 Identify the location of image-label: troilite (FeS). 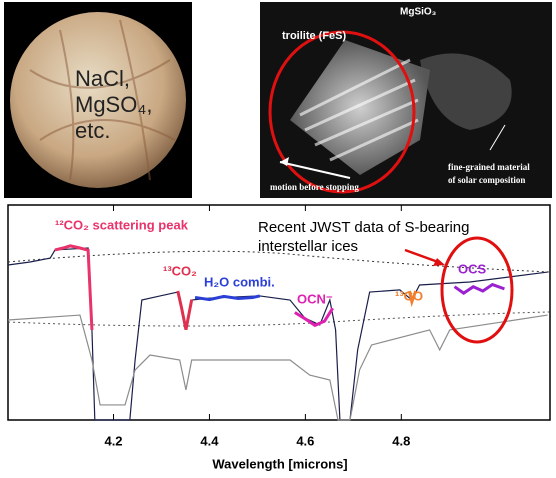
(314, 36).